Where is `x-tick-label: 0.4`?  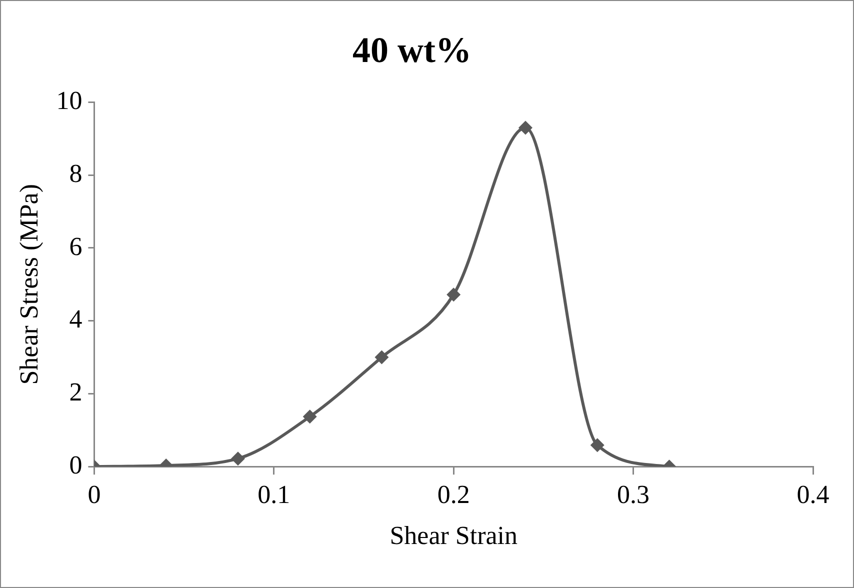
x-tick-label: 0.4 is located at coordinates (813, 495).